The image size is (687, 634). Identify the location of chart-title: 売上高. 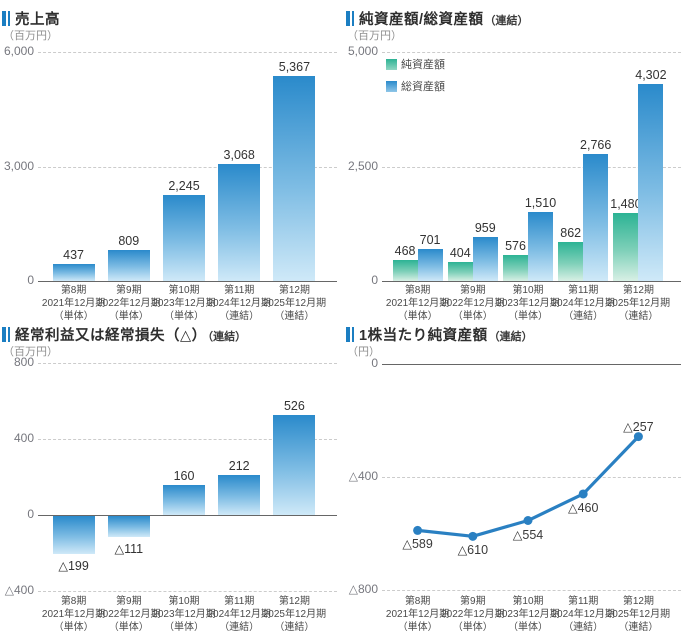
(37, 20).